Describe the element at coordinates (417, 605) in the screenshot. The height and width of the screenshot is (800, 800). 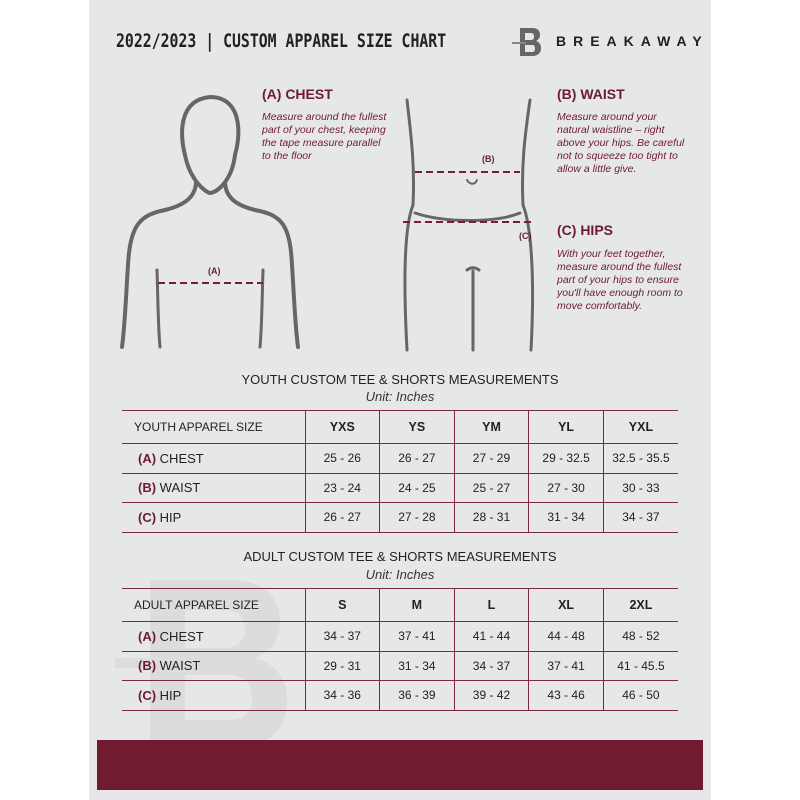
I see `size-header: M` at that location.